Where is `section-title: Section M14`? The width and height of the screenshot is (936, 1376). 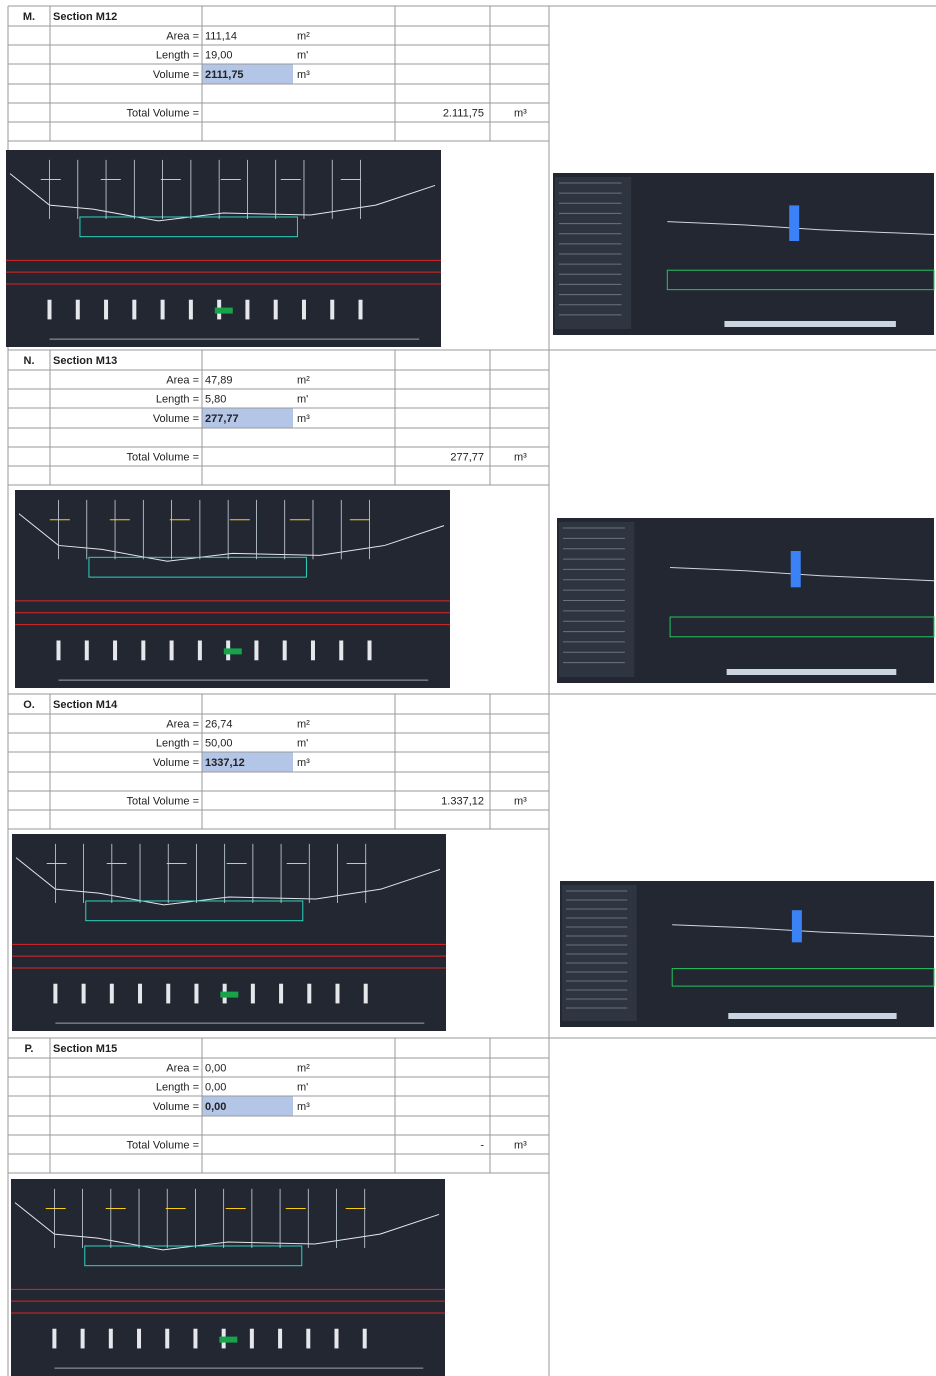 section-title: Section M14 is located at coordinates (85, 705).